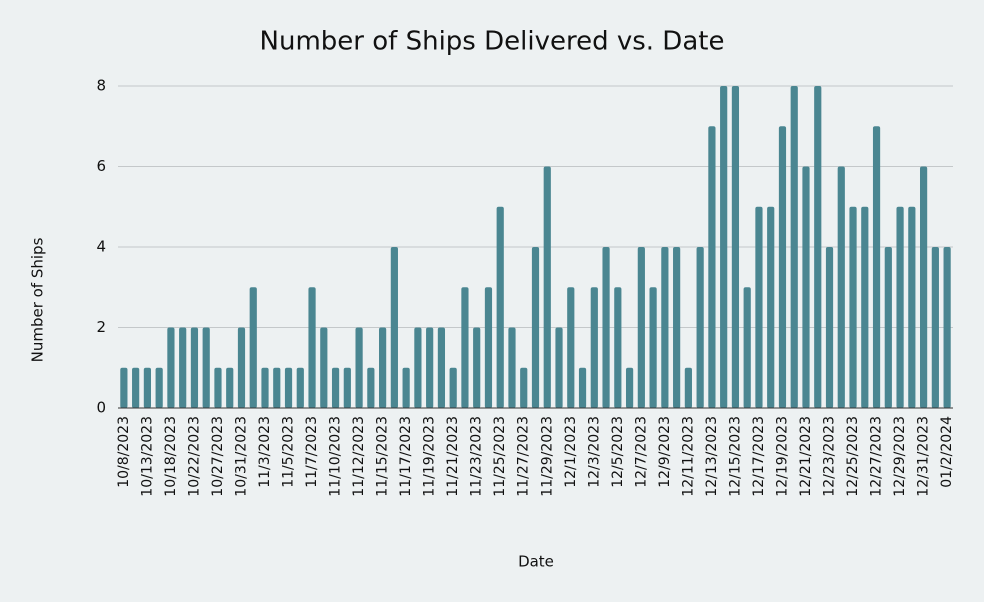 The image size is (984, 602). I want to click on x-tick-label: 10/8/2023, so click(124, 452).